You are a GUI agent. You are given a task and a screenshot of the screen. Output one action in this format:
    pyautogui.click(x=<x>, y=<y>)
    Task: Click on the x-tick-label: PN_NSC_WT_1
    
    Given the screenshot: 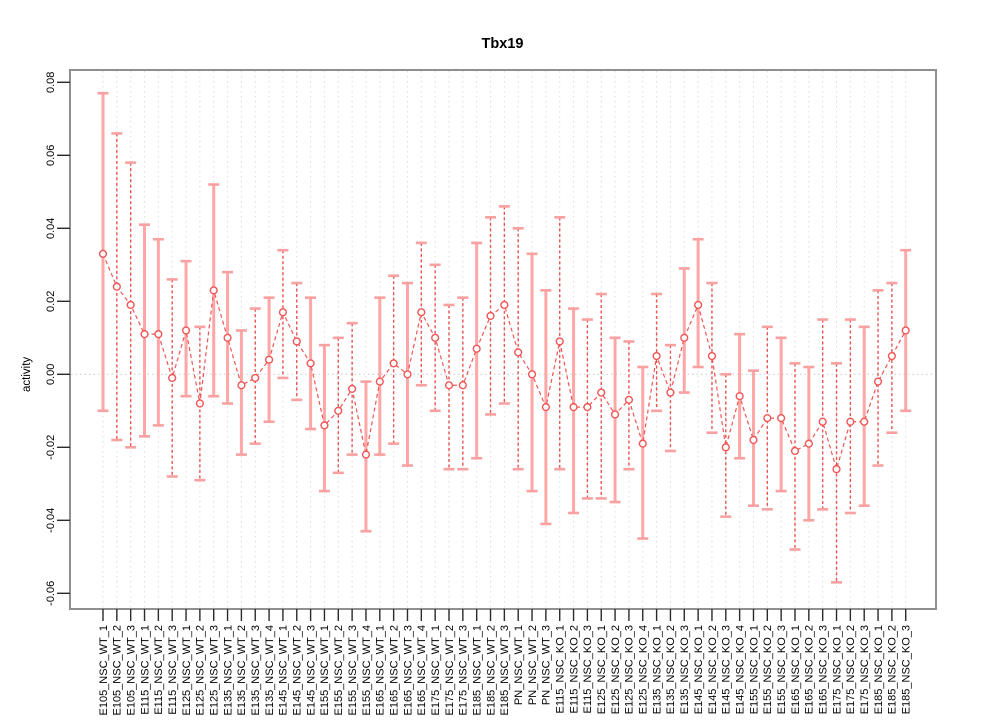 What is the action you would take?
    pyautogui.click(x=519, y=665)
    